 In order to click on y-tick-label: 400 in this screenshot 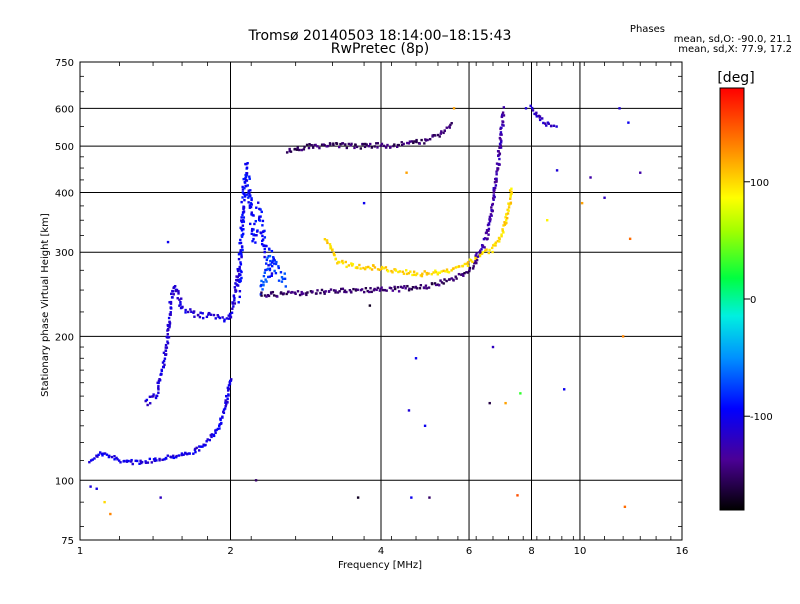, I will do `click(64, 193)`.